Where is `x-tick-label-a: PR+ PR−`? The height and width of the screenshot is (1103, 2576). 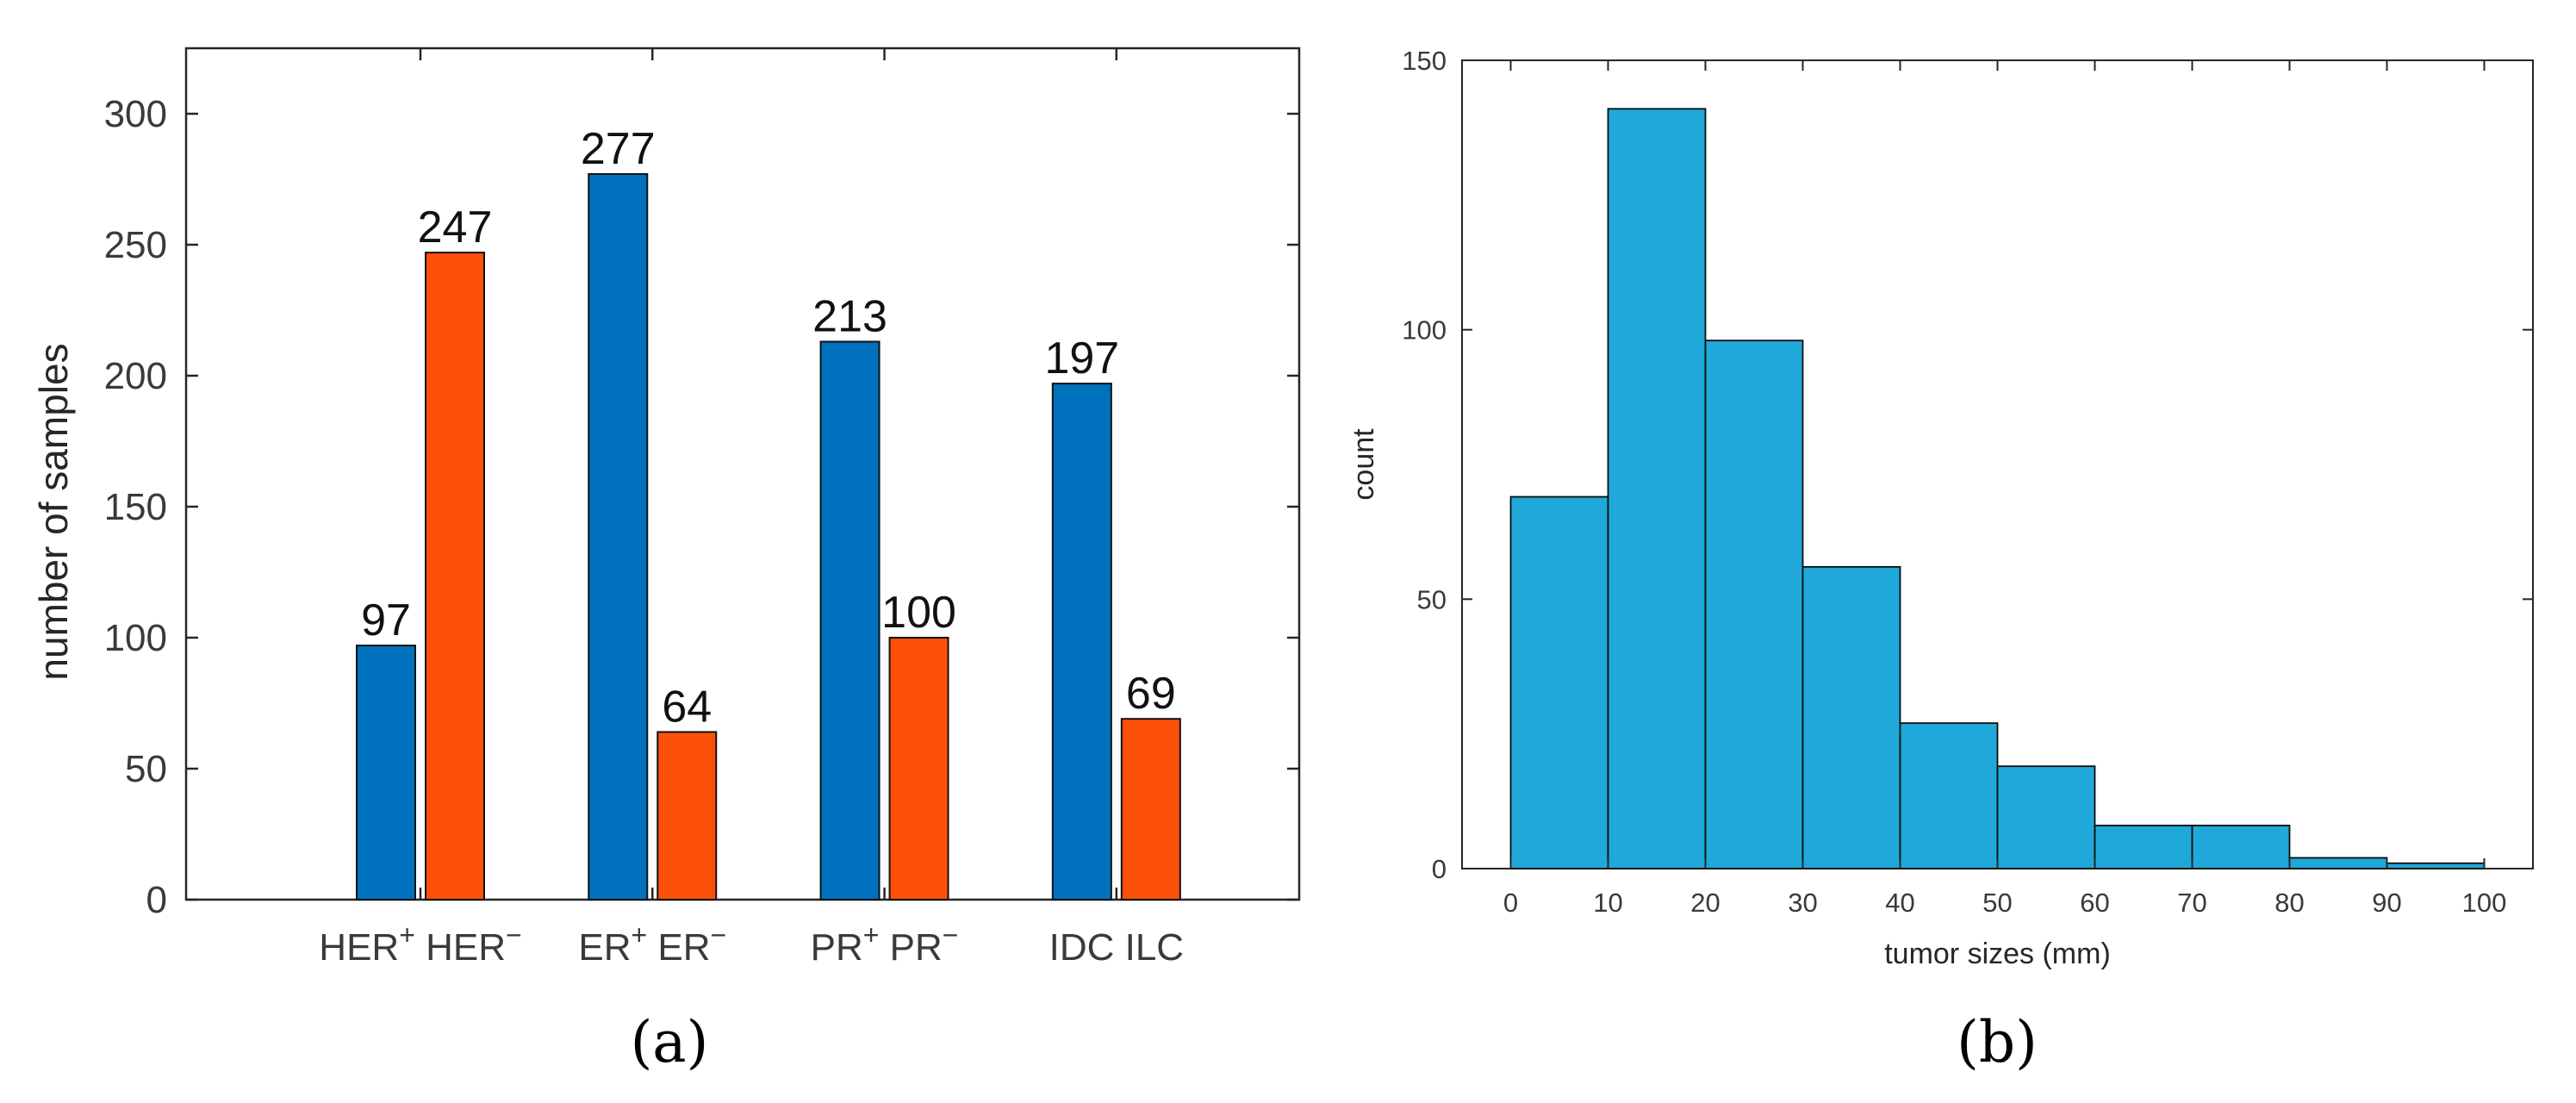 x-tick-label-a: PR+ PR− is located at coordinates (885, 944).